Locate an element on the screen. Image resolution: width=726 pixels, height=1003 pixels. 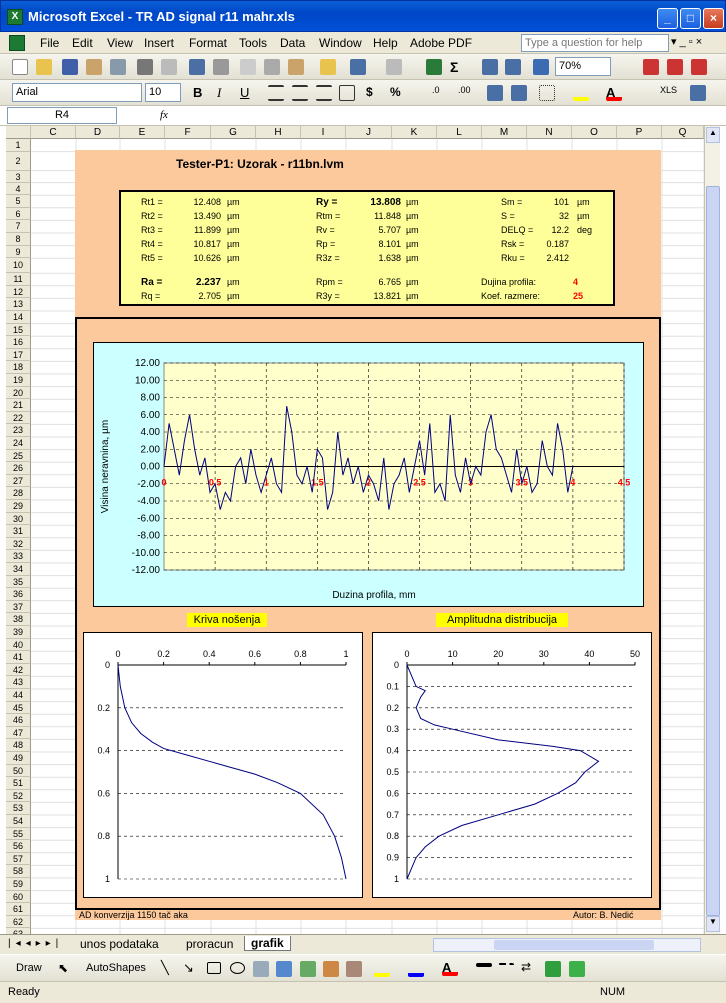
question-input: Type a question for help is located at coordinates (595, 43).